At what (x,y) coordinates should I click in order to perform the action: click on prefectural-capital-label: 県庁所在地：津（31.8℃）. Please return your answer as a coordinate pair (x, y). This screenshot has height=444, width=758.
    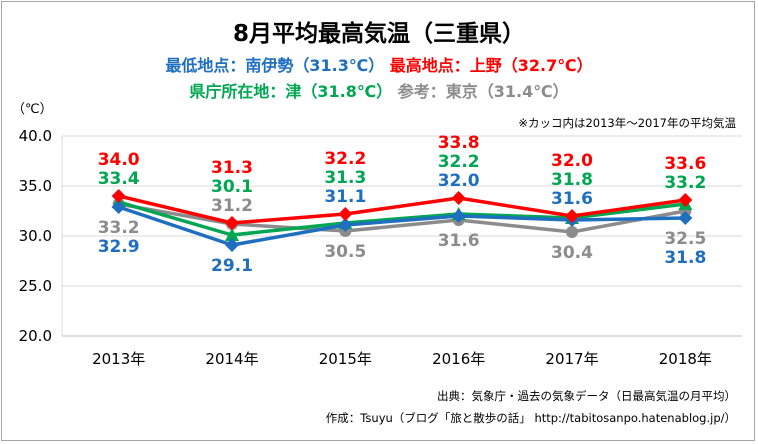
    Looking at the image, I should click on (291, 91).